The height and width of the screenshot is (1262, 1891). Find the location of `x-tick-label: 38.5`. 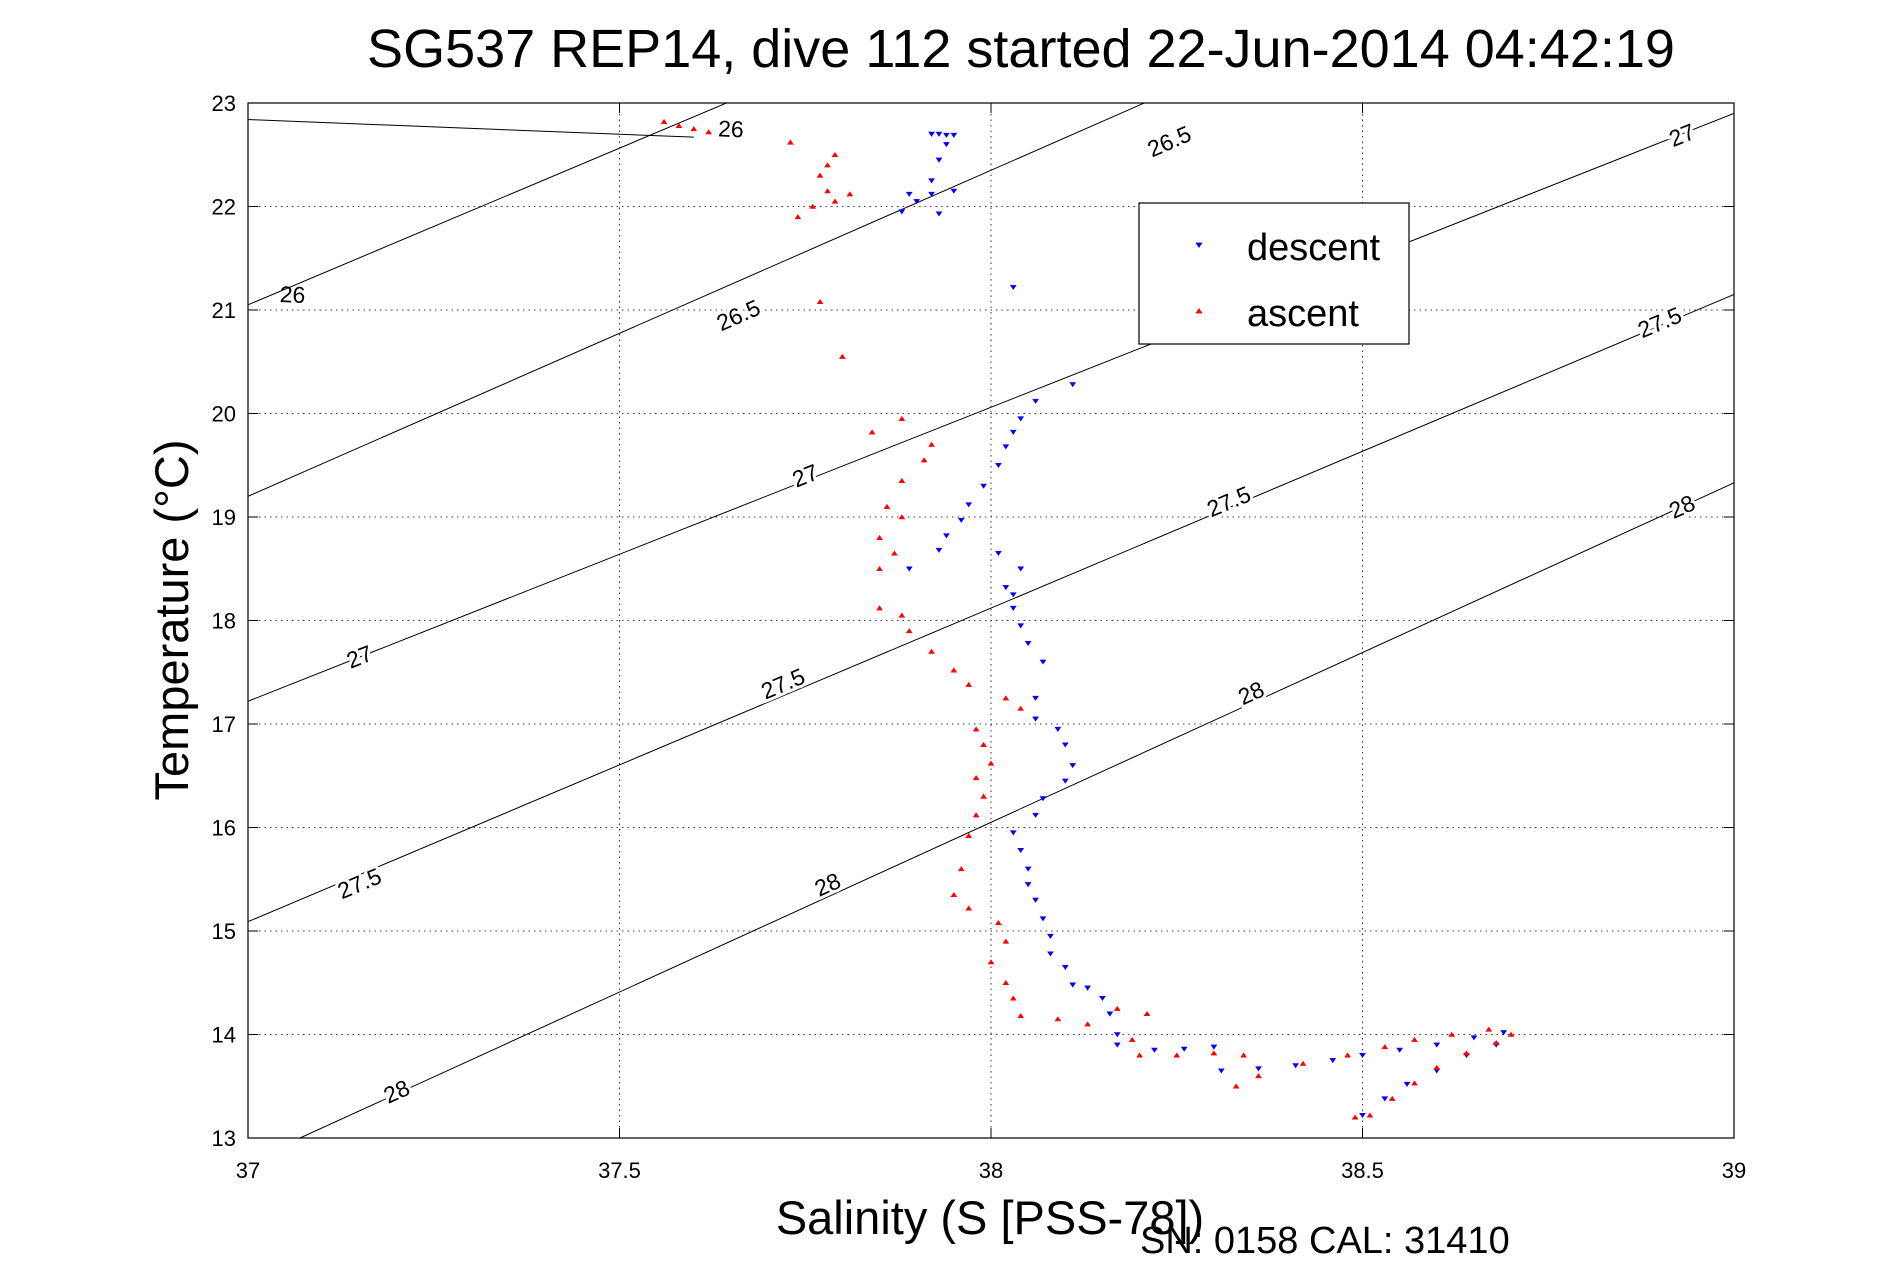

x-tick-label: 38.5 is located at coordinates (1362, 1170).